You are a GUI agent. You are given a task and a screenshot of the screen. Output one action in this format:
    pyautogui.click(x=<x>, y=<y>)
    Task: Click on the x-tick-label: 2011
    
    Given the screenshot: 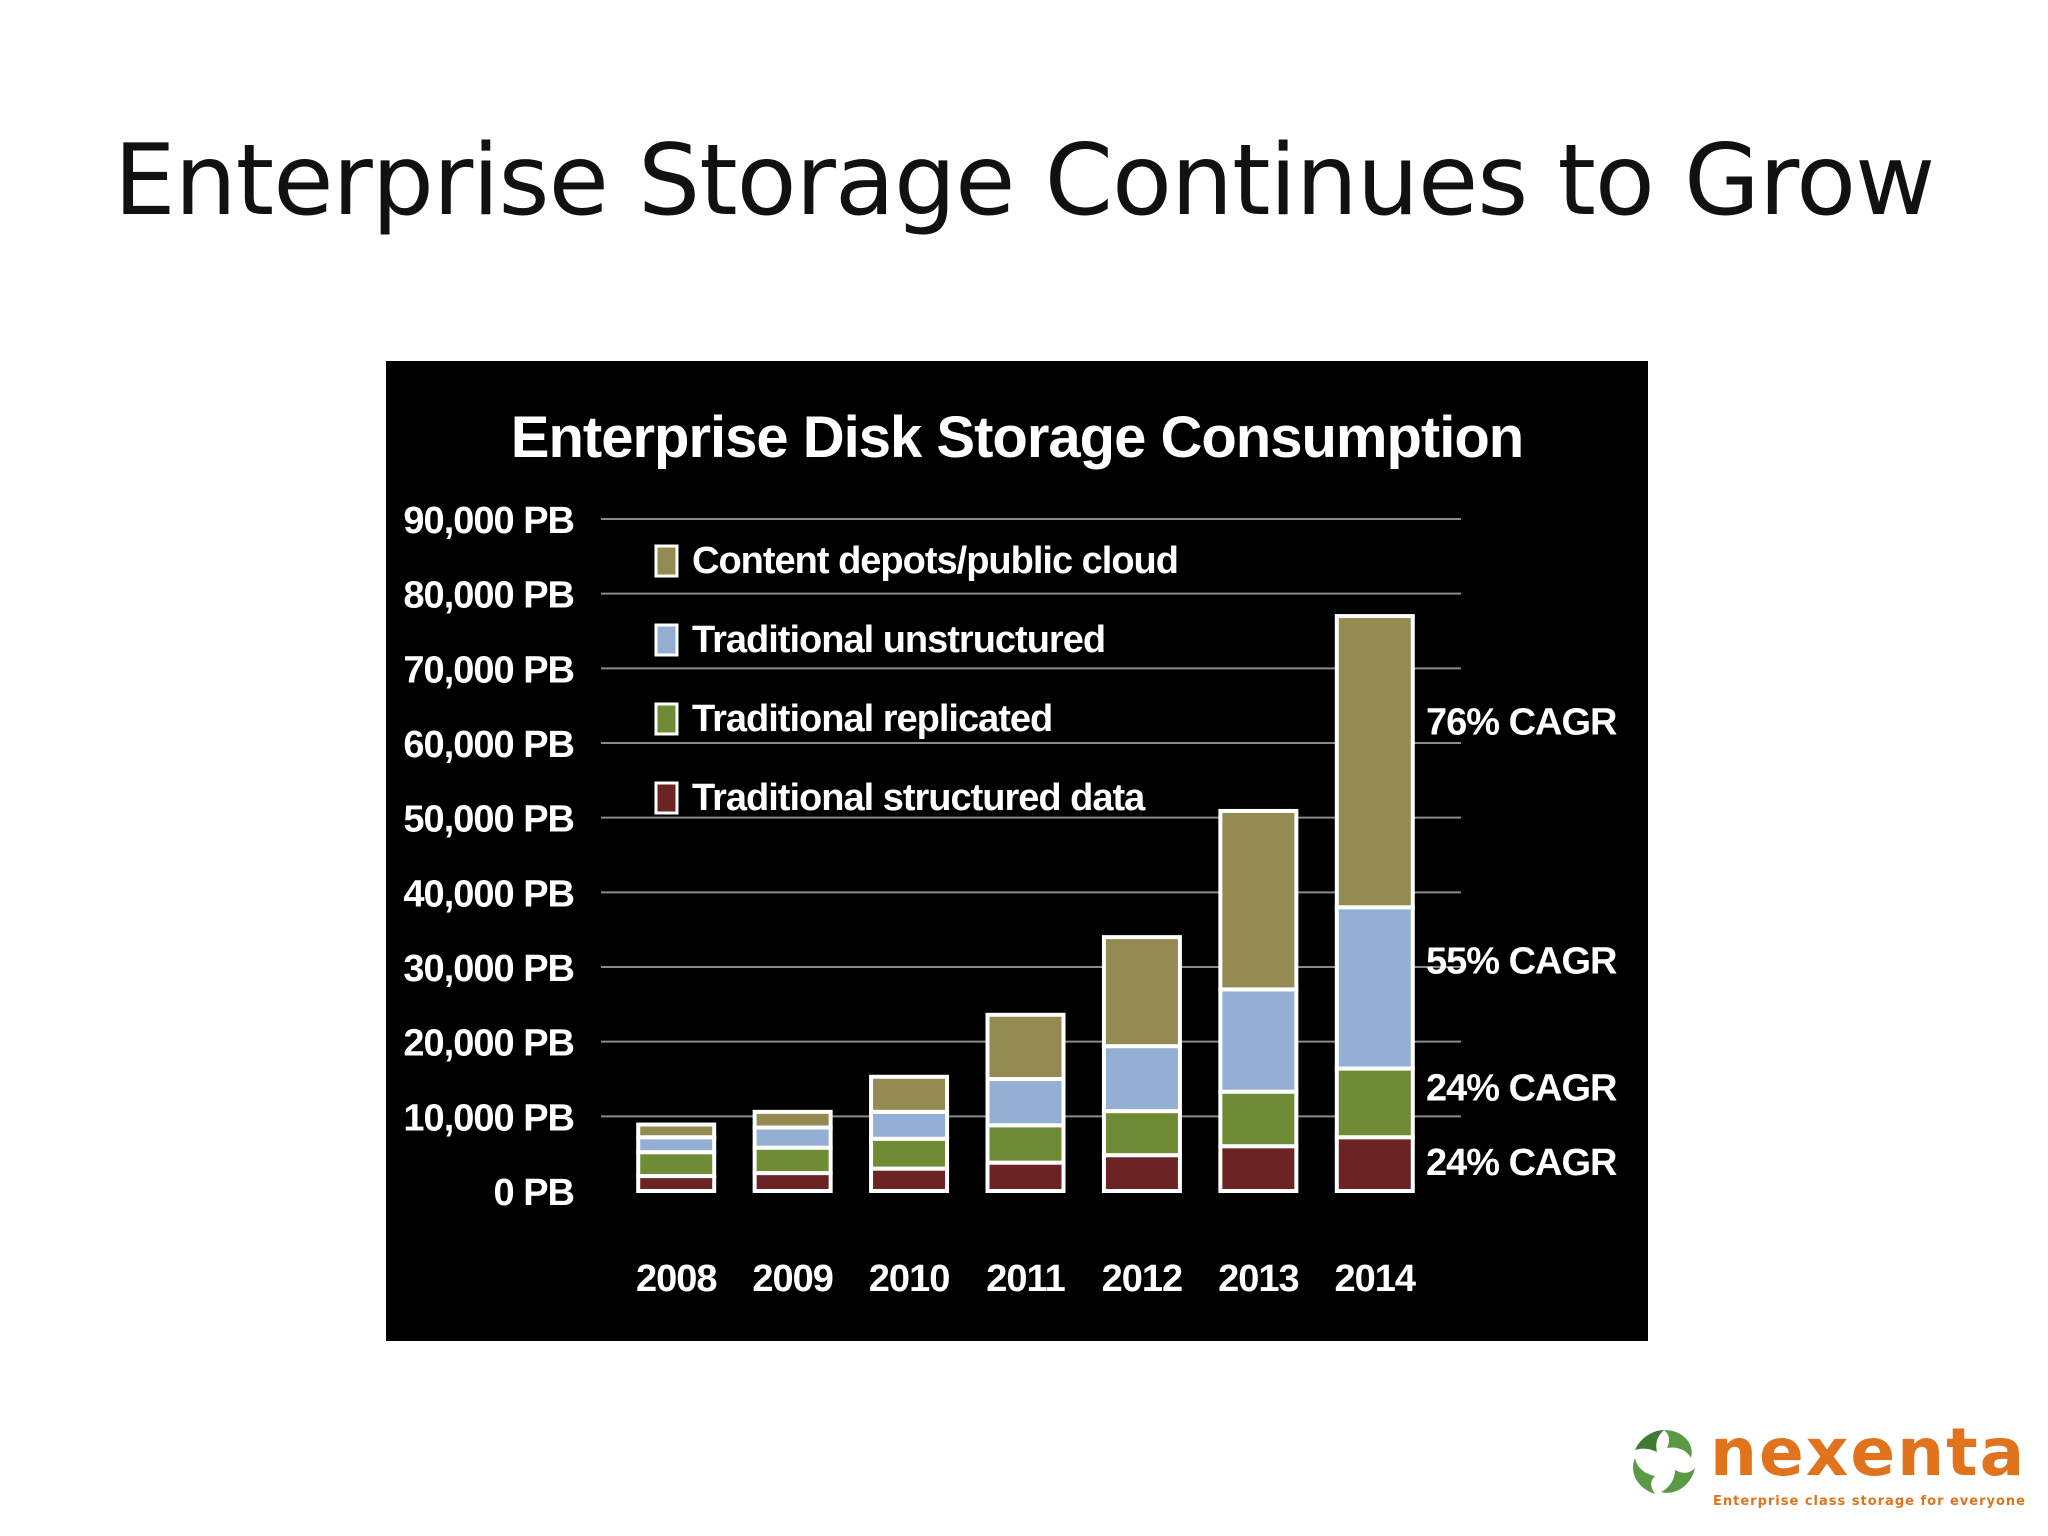 What is the action you would take?
    pyautogui.click(x=1025, y=1279)
    